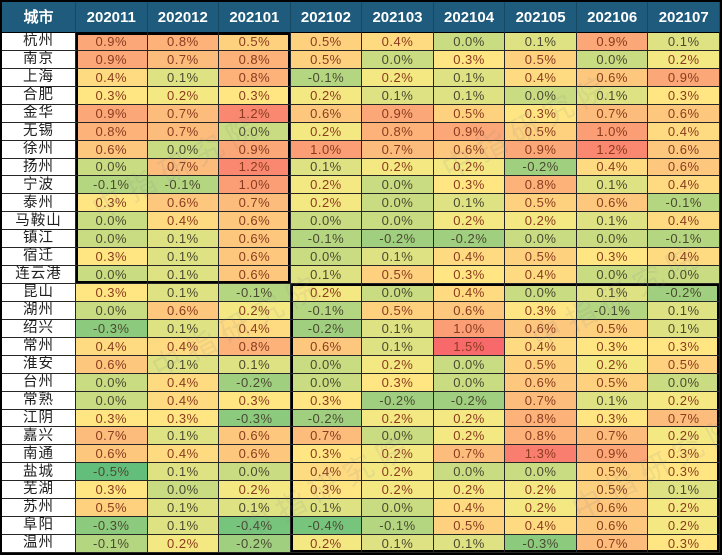  What do you see at coordinates (541, 17) in the screenshot?
I see `column-header-202105: 202105` at bounding box center [541, 17].